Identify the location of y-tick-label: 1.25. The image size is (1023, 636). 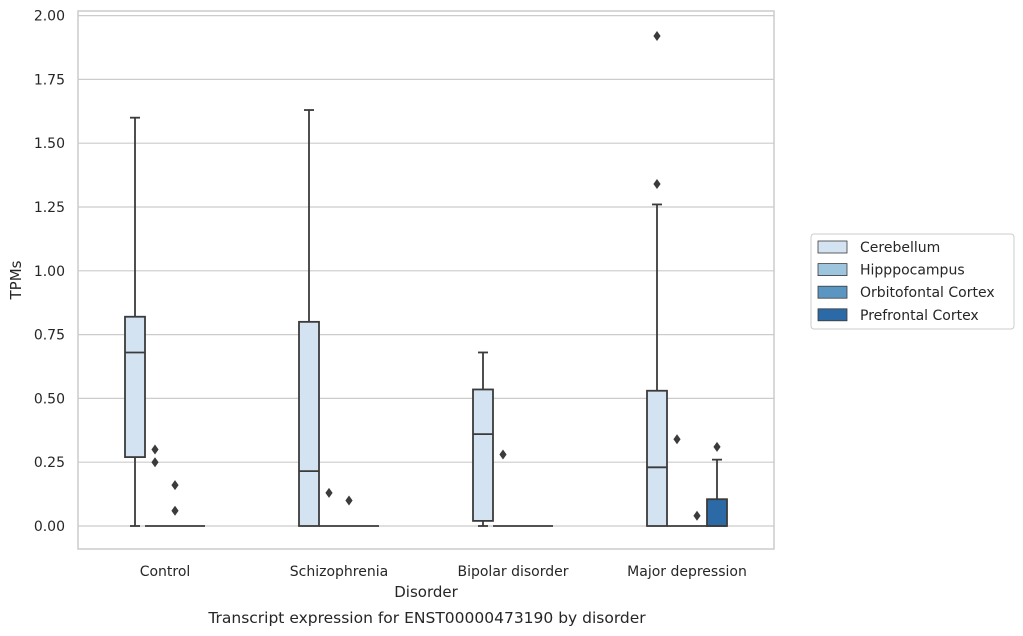
(49, 208).